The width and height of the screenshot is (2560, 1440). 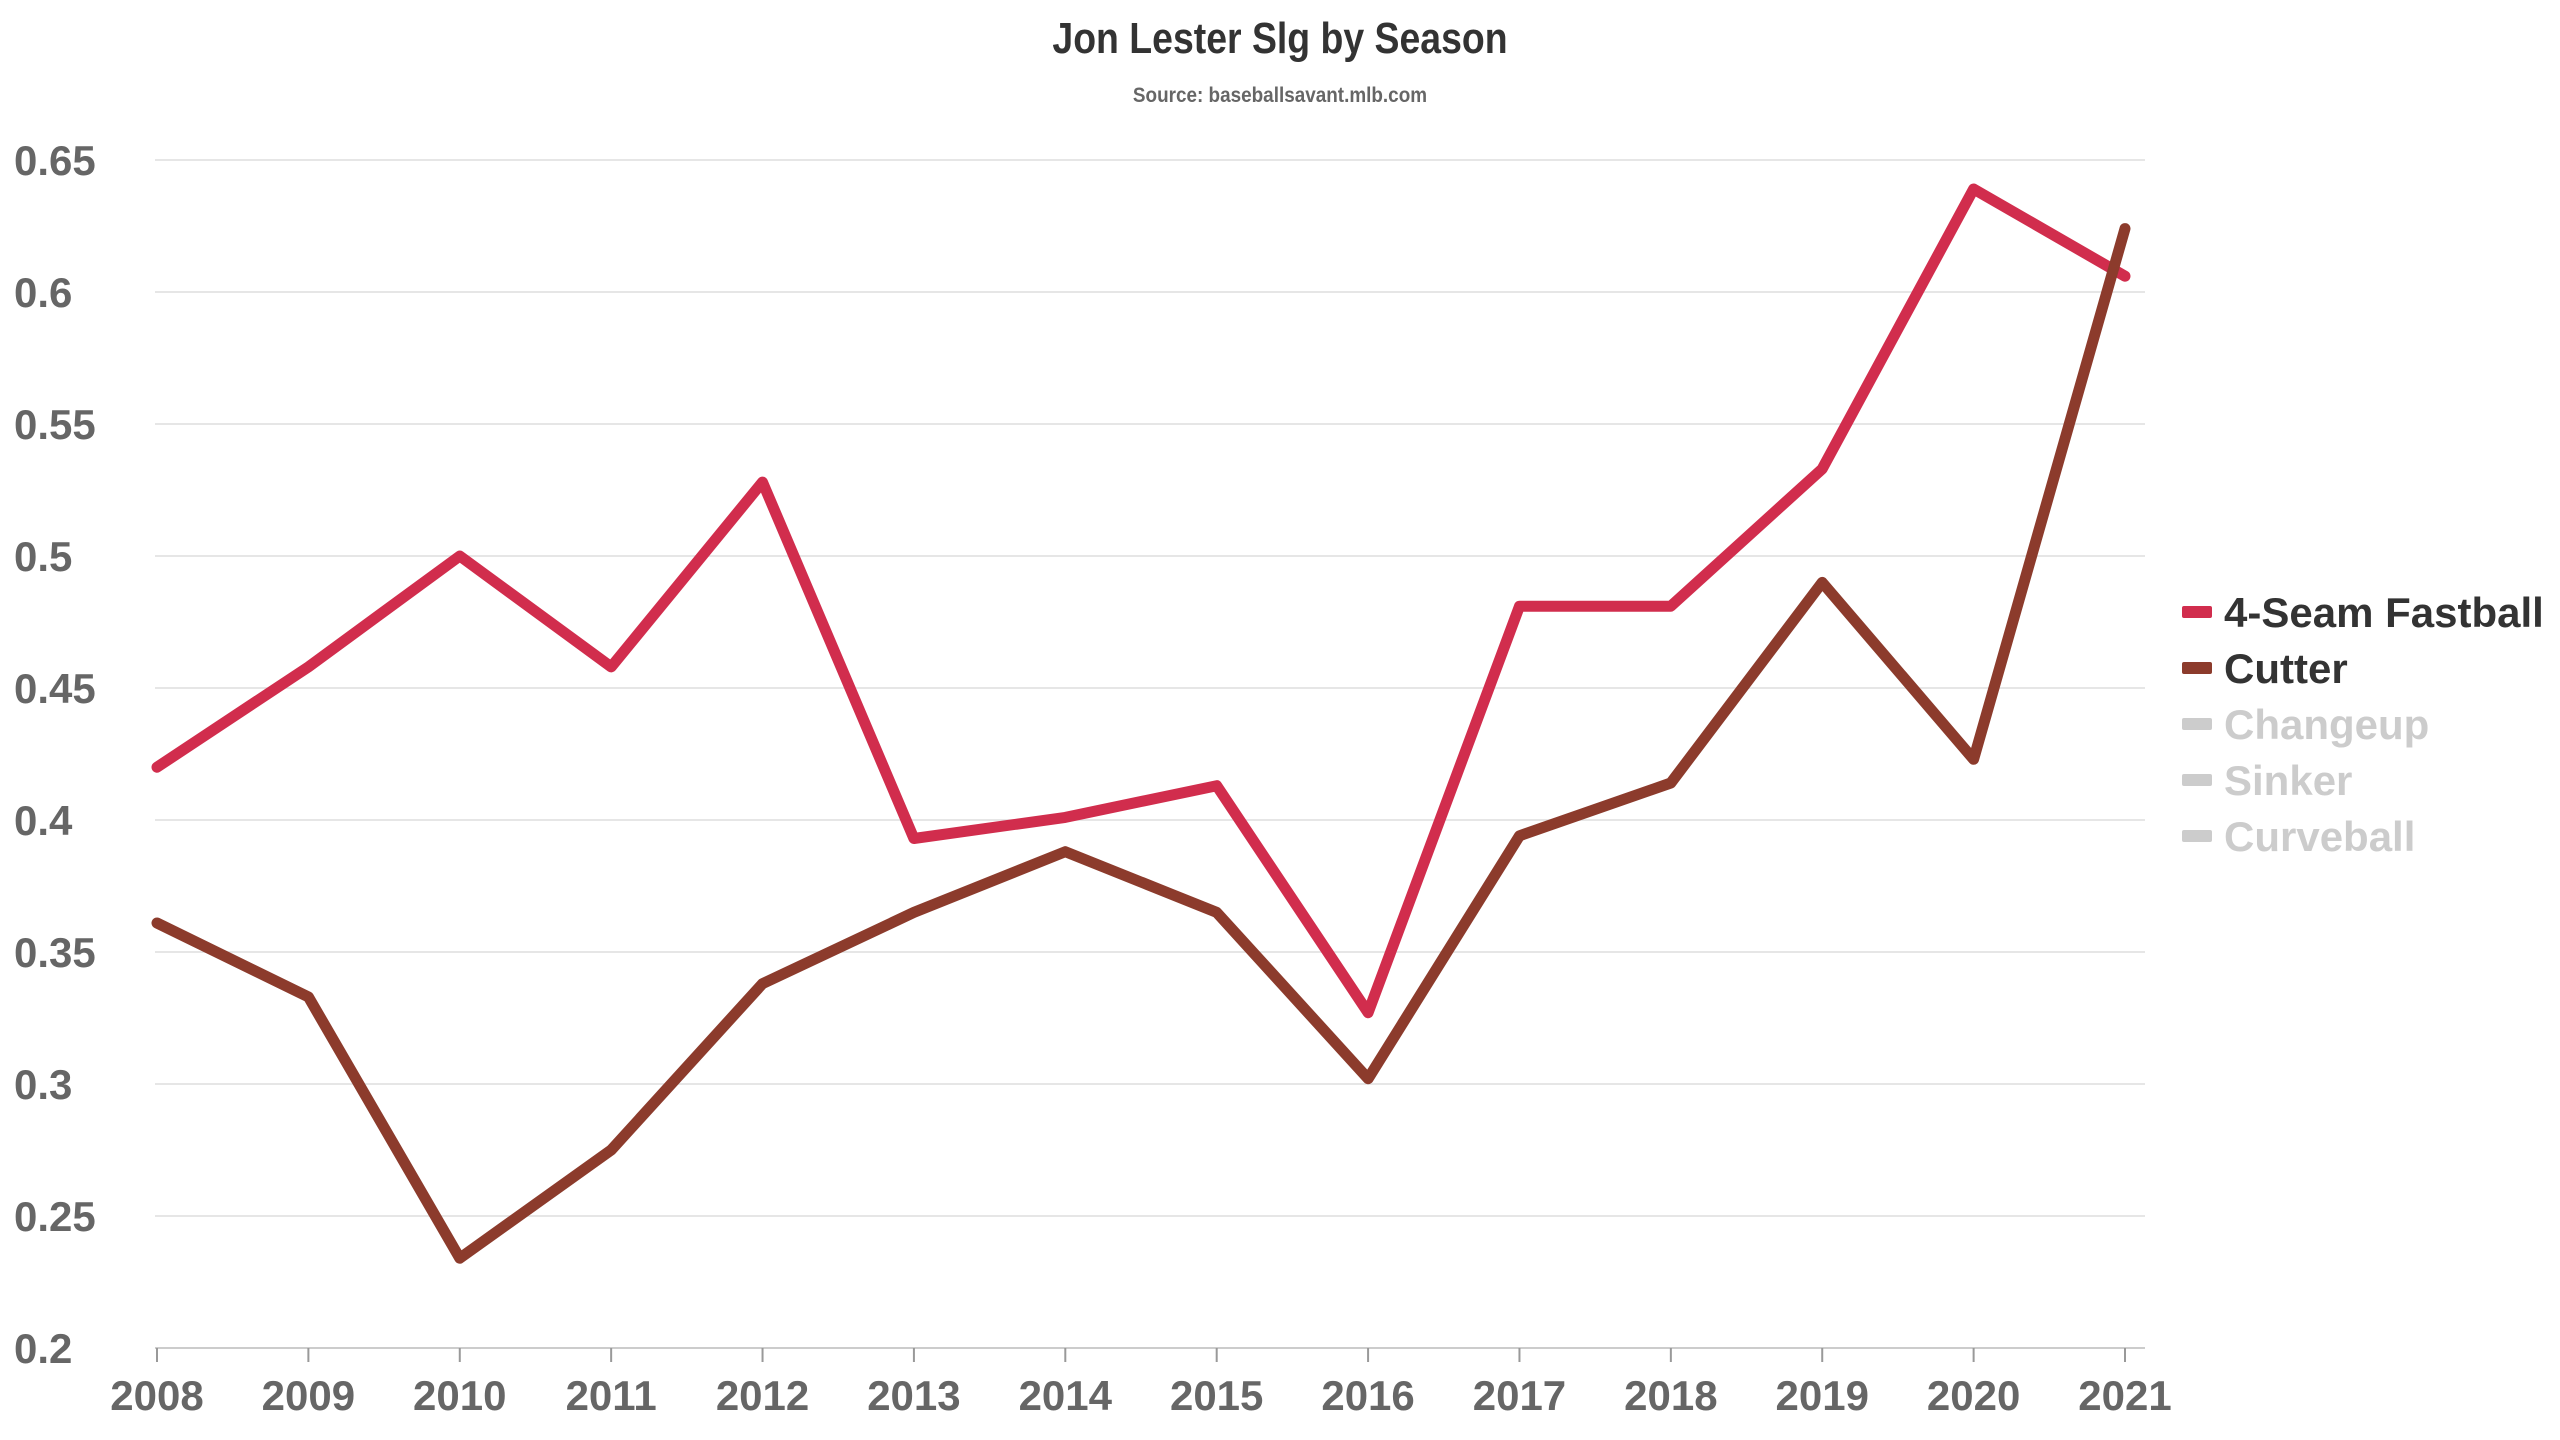 What do you see at coordinates (43, 292) in the screenshot?
I see `y-tick-label: 0.6` at bounding box center [43, 292].